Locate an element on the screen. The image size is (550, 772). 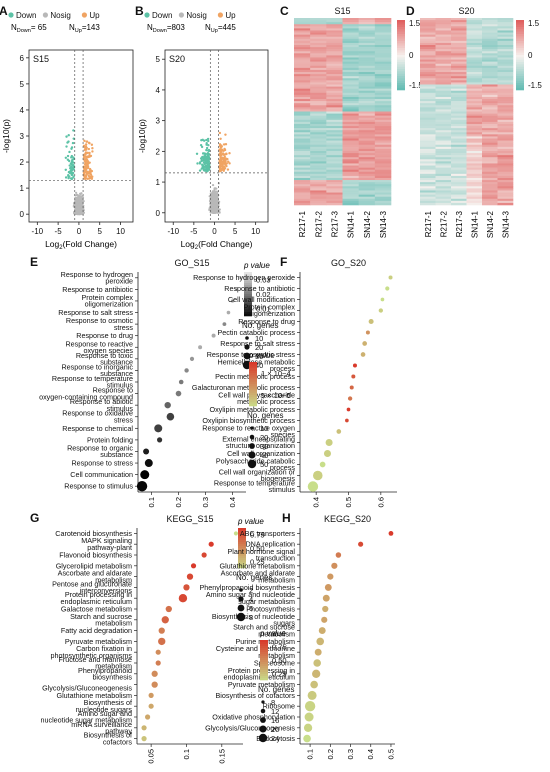
category-label: Phenylpropanoid is located at coordinates (105, 670).